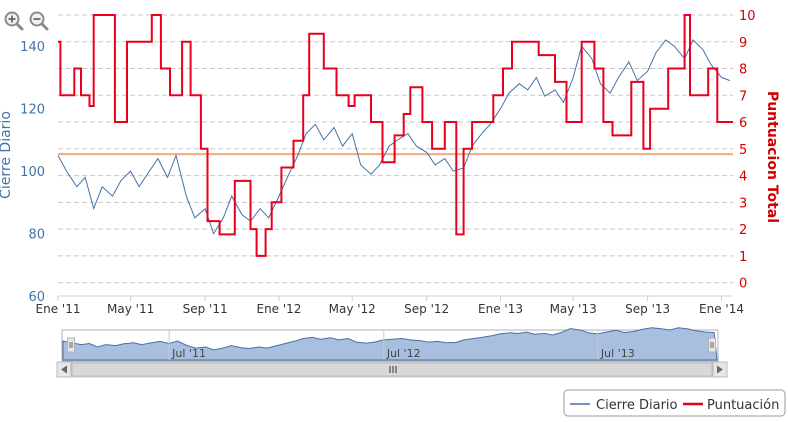  Describe the element at coordinates (7, 155) in the screenshot. I see `y-axis-left-title: Cierre Diario` at that location.